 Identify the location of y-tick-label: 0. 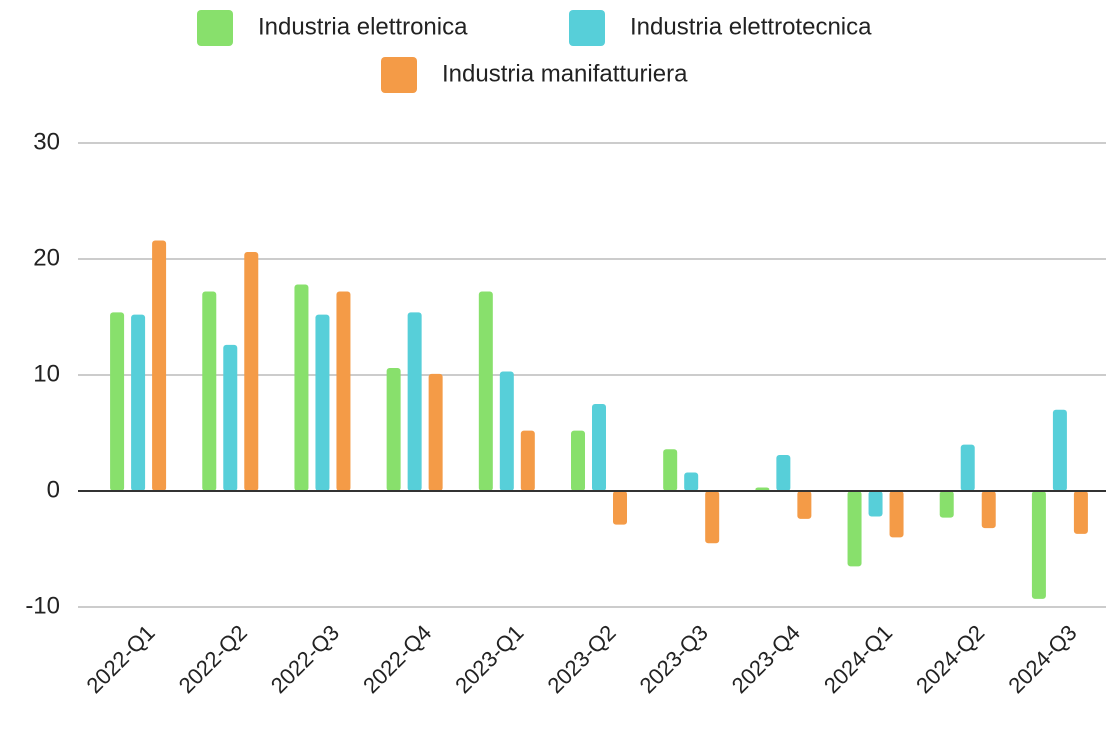
(53, 489).